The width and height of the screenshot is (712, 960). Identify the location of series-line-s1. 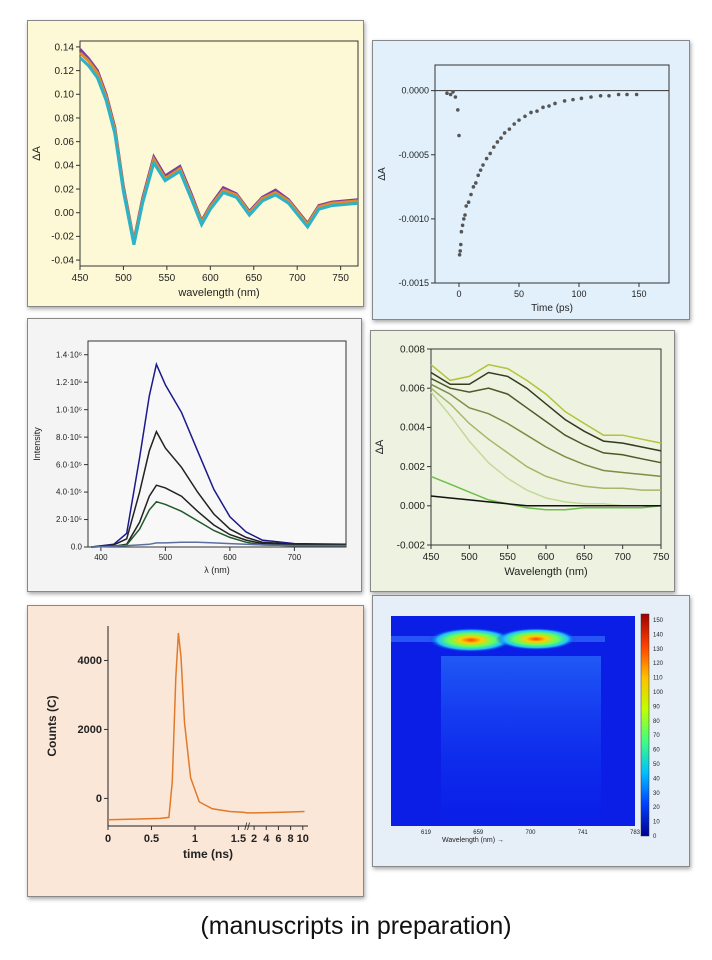
(546, 403).